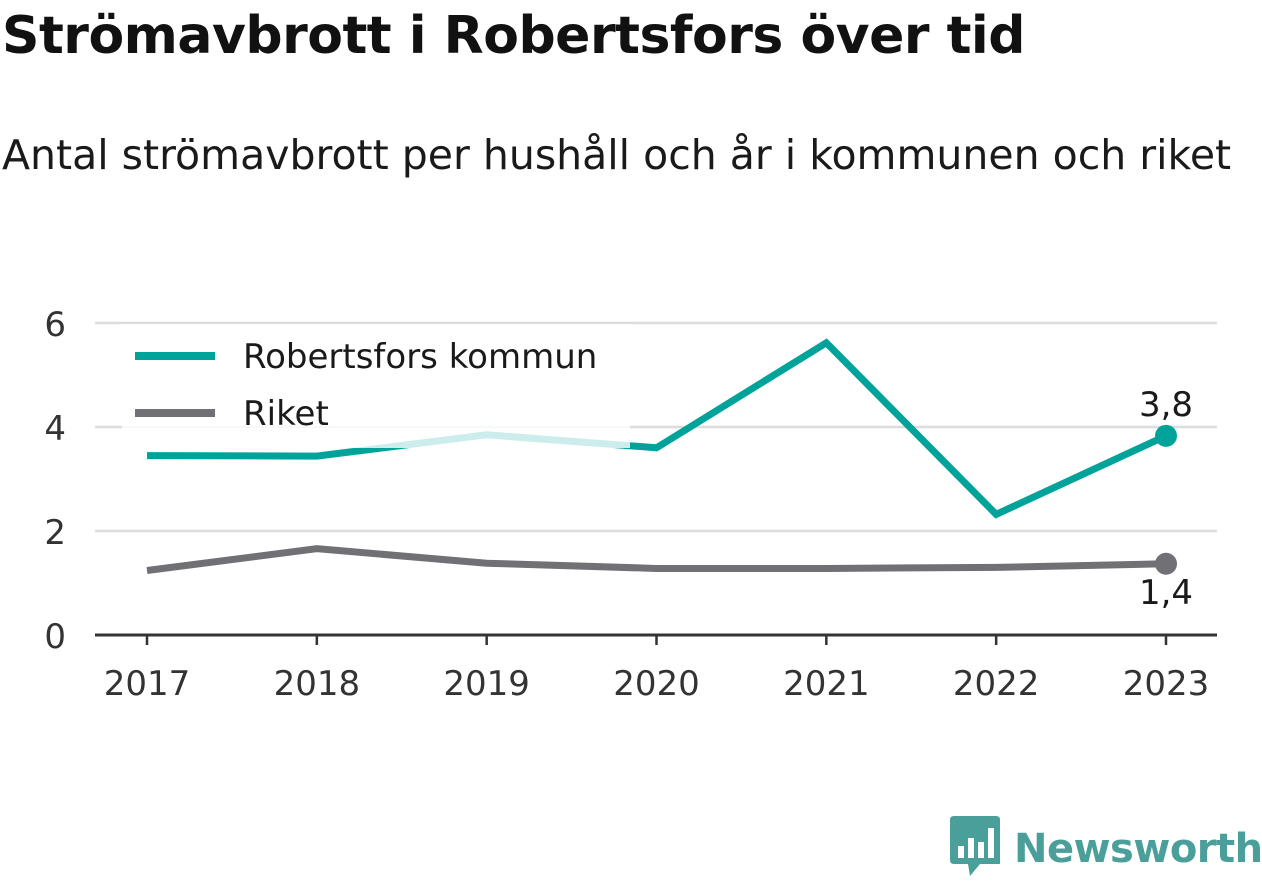 The width and height of the screenshot is (1262, 882). What do you see at coordinates (55, 325) in the screenshot?
I see `y-tick-label: 6` at bounding box center [55, 325].